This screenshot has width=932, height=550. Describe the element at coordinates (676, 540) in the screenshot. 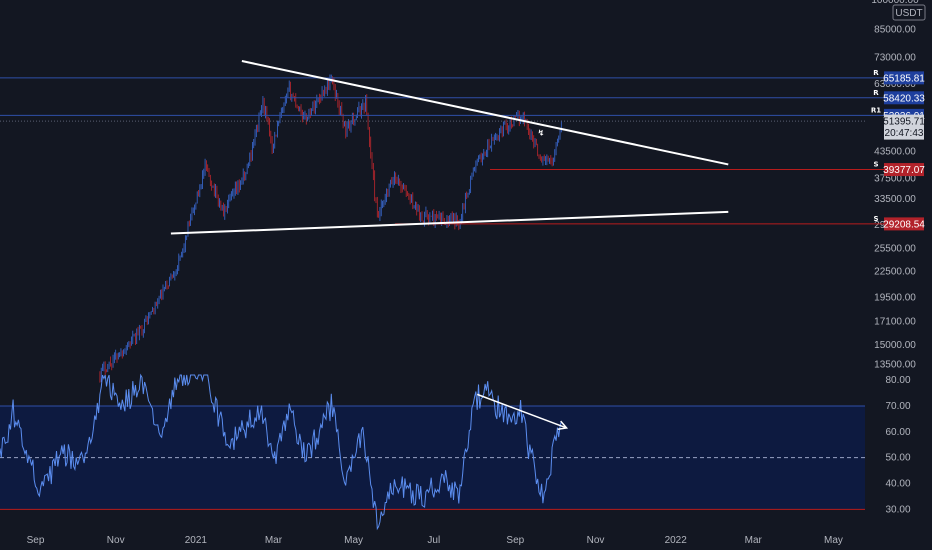

I see `time-tick-label: 2022` at that location.